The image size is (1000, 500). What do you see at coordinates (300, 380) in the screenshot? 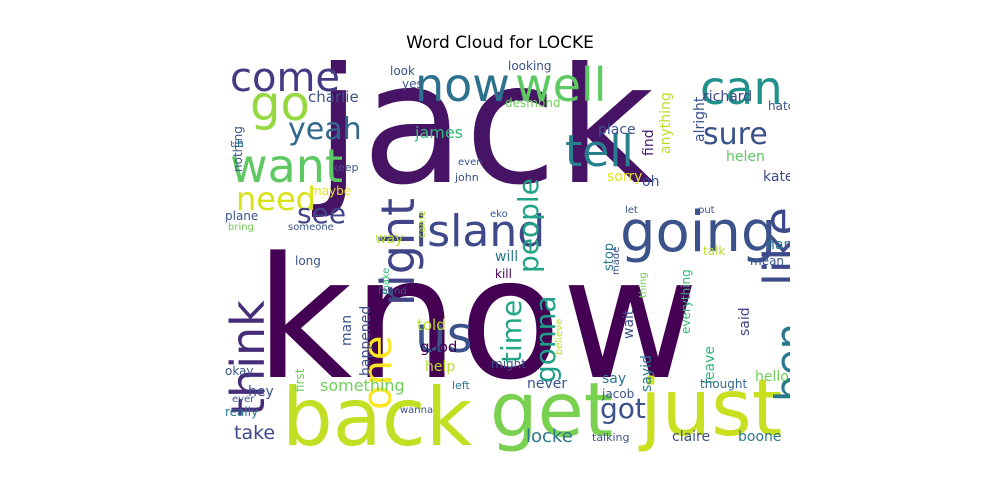
I see `word-first: first` at bounding box center [300, 380].